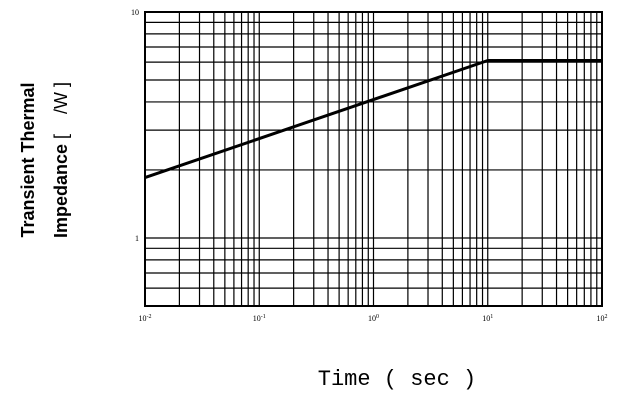 The height and width of the screenshot is (396, 622). I want to click on y-axis-label-line2-bold: Impedance, so click(61, 191).